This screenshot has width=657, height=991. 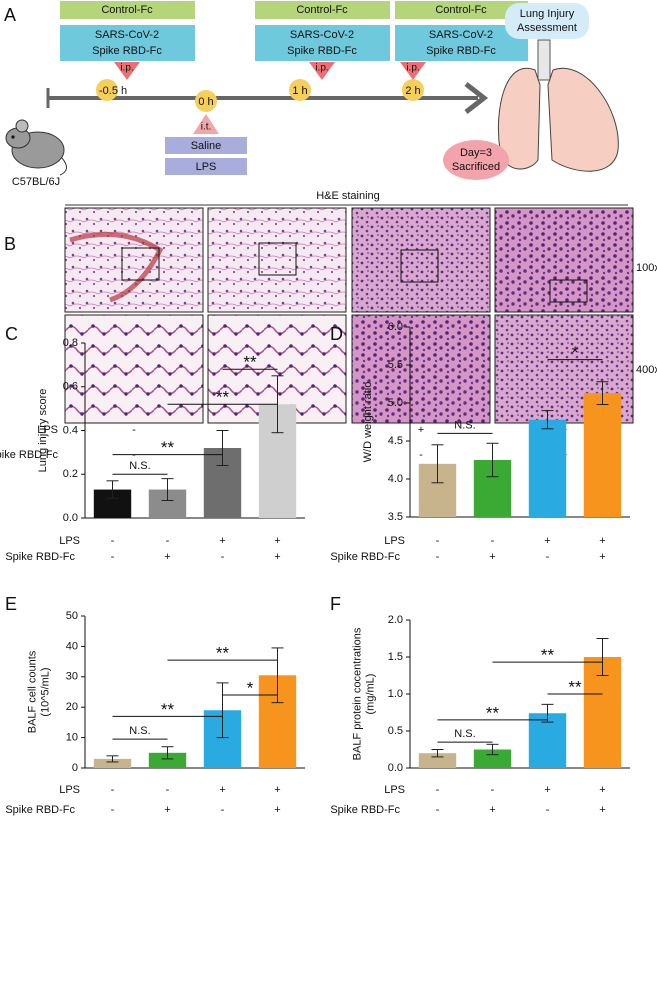 What do you see at coordinates (70, 343) in the screenshot?
I see `y-tick-label: 0.8` at bounding box center [70, 343].